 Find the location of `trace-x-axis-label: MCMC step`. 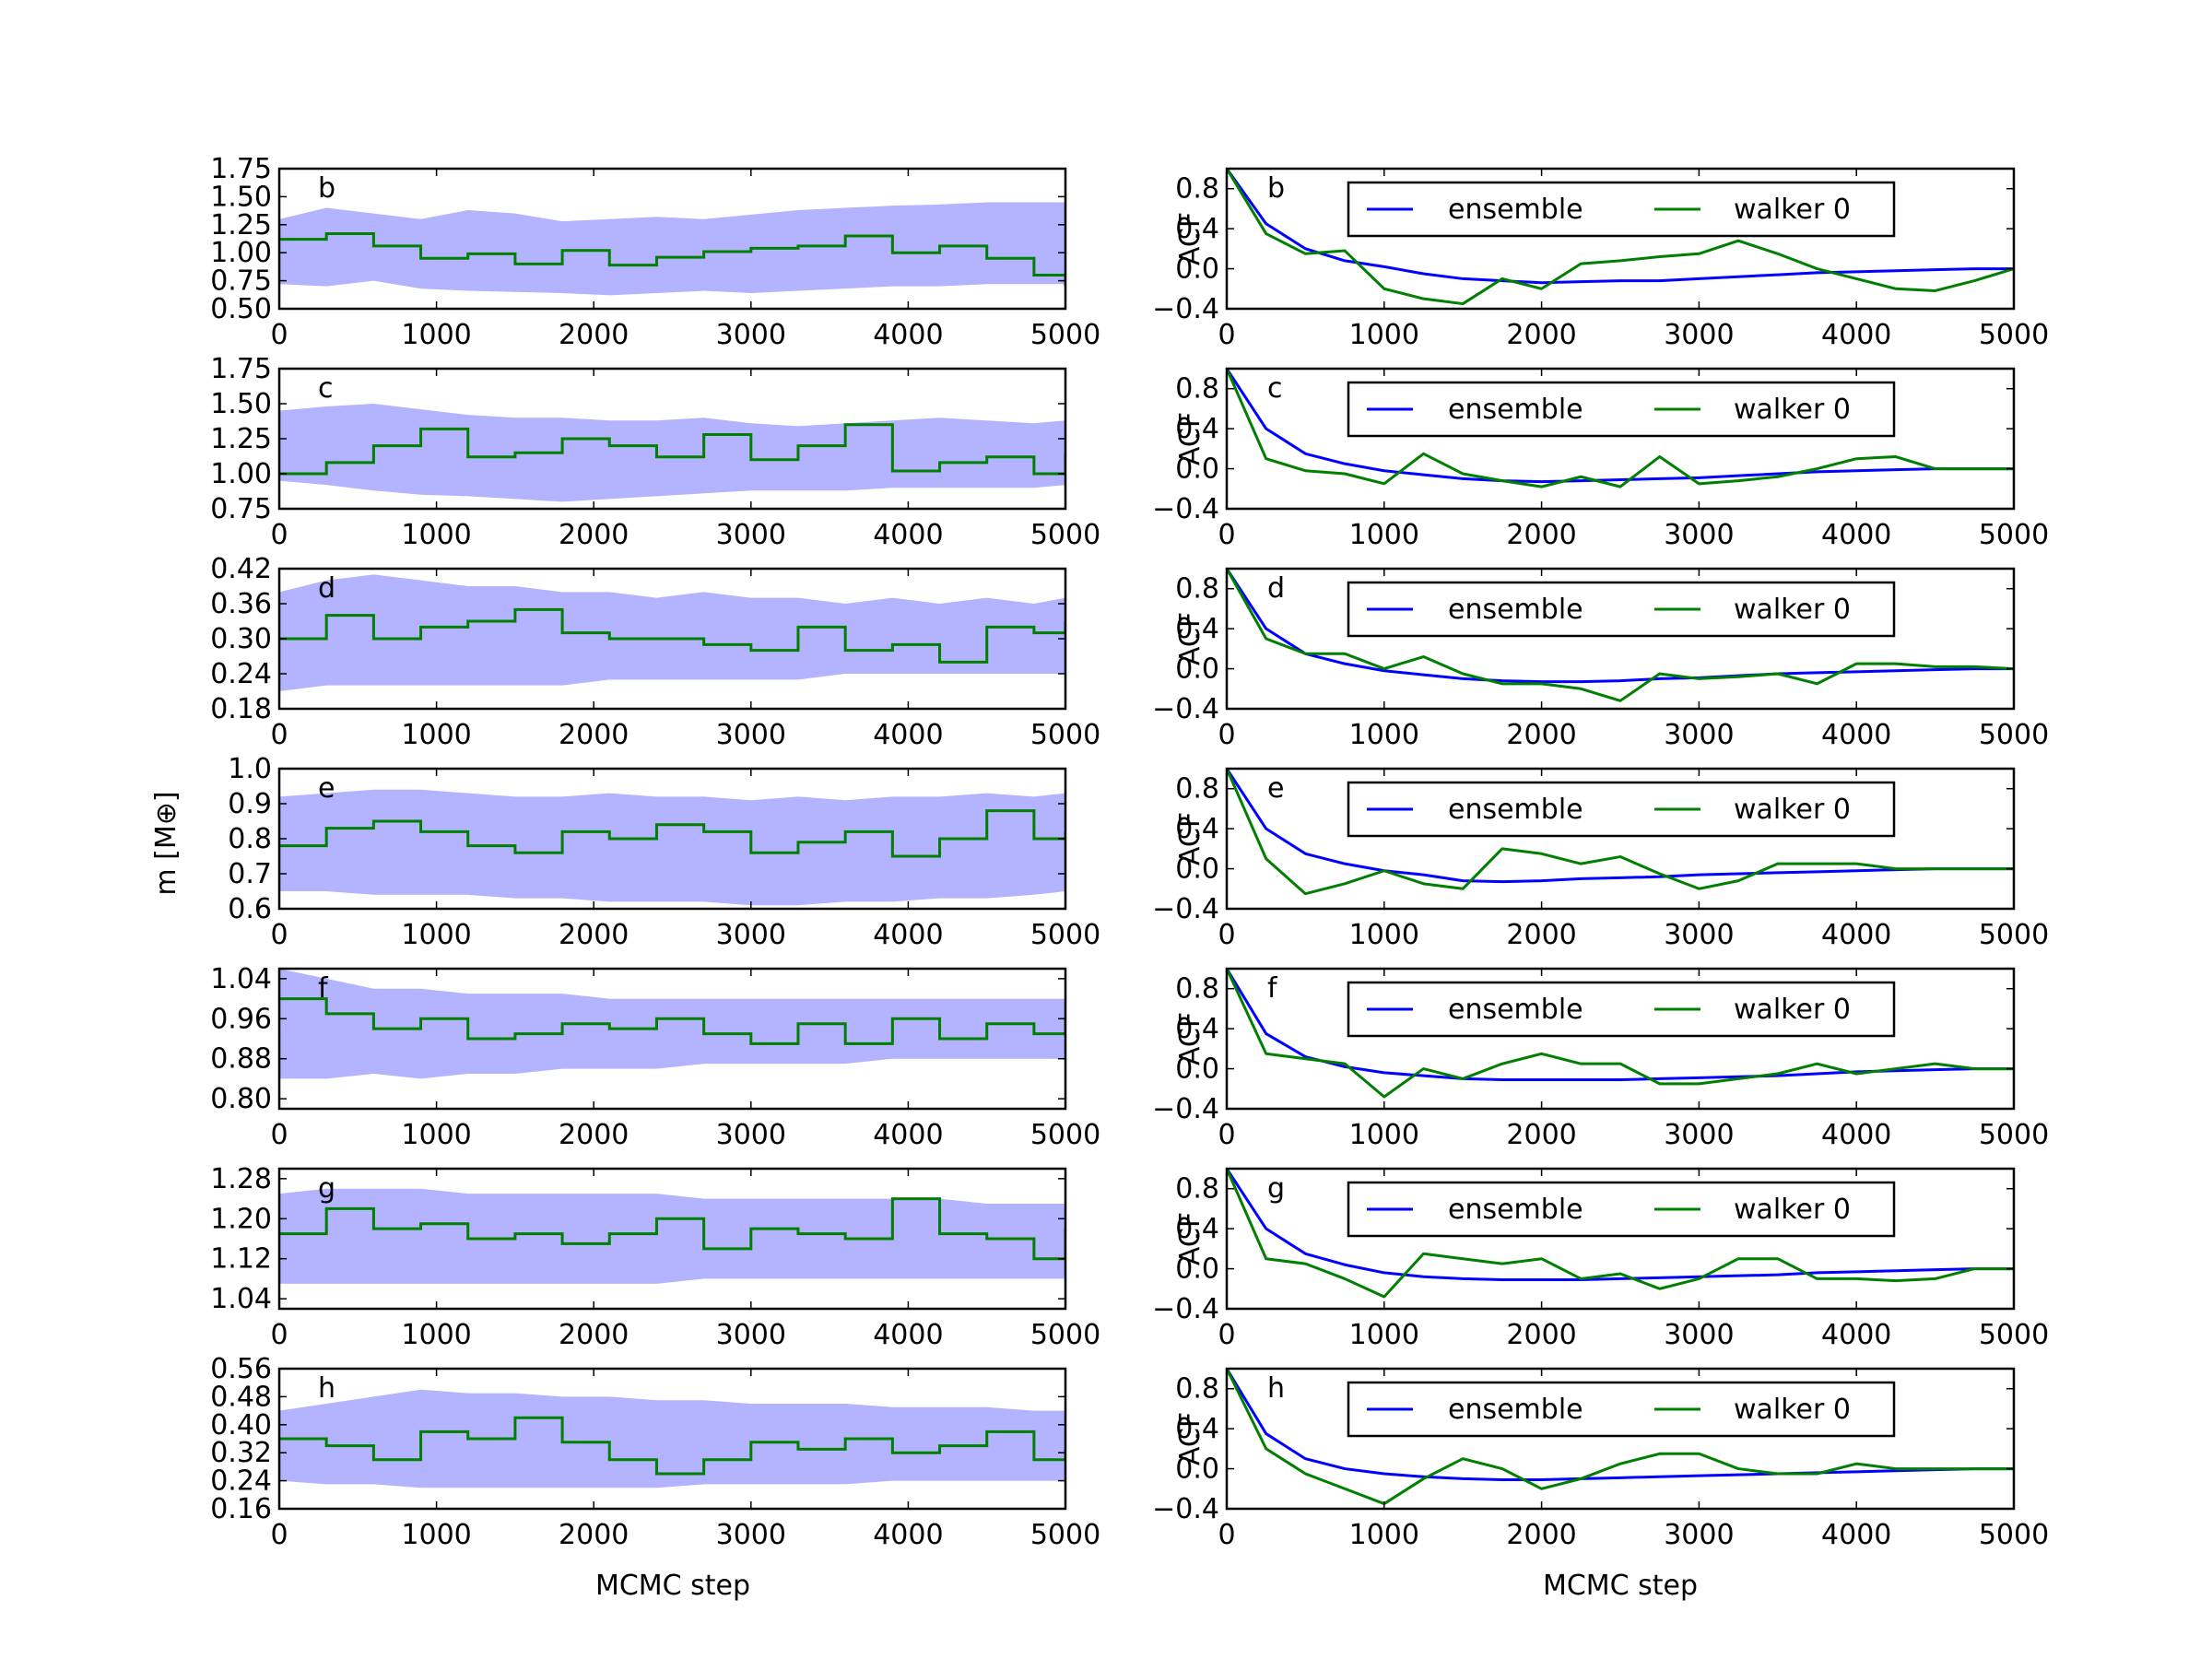

trace-x-axis-label: MCMC step is located at coordinates (672, 1586).